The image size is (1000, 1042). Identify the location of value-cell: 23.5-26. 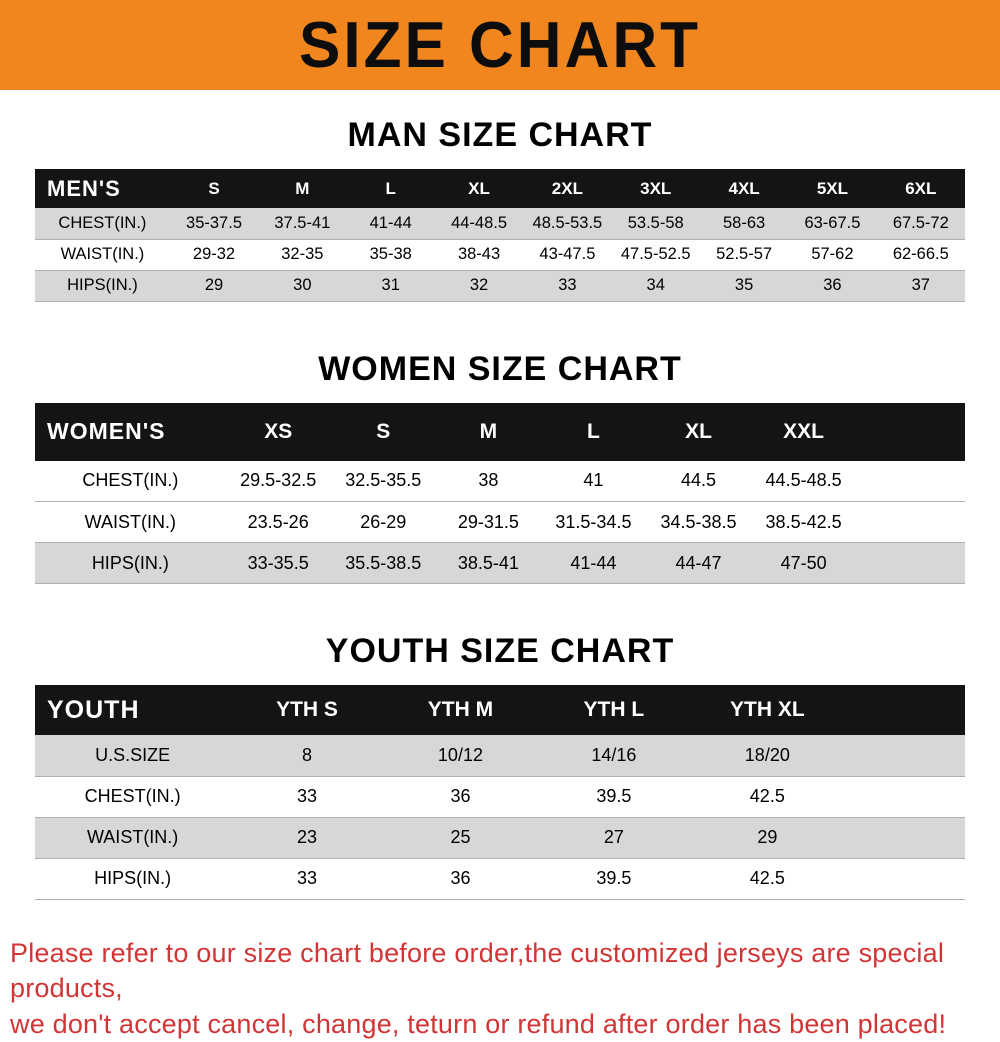
(278, 522).